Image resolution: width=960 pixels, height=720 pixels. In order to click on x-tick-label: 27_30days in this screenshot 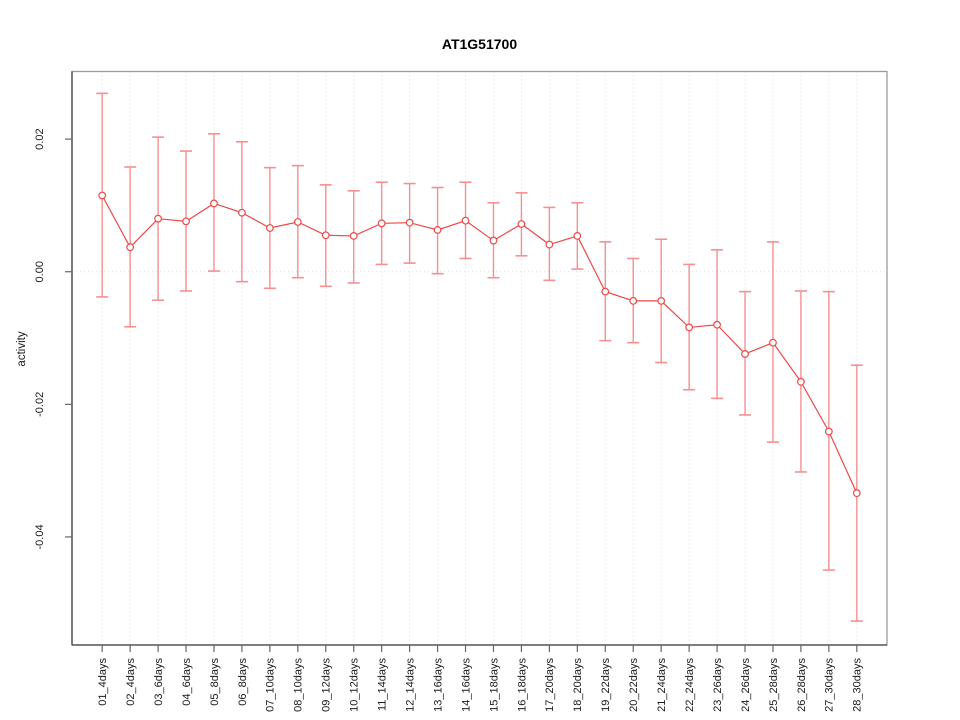, I will do `click(830, 685)`.